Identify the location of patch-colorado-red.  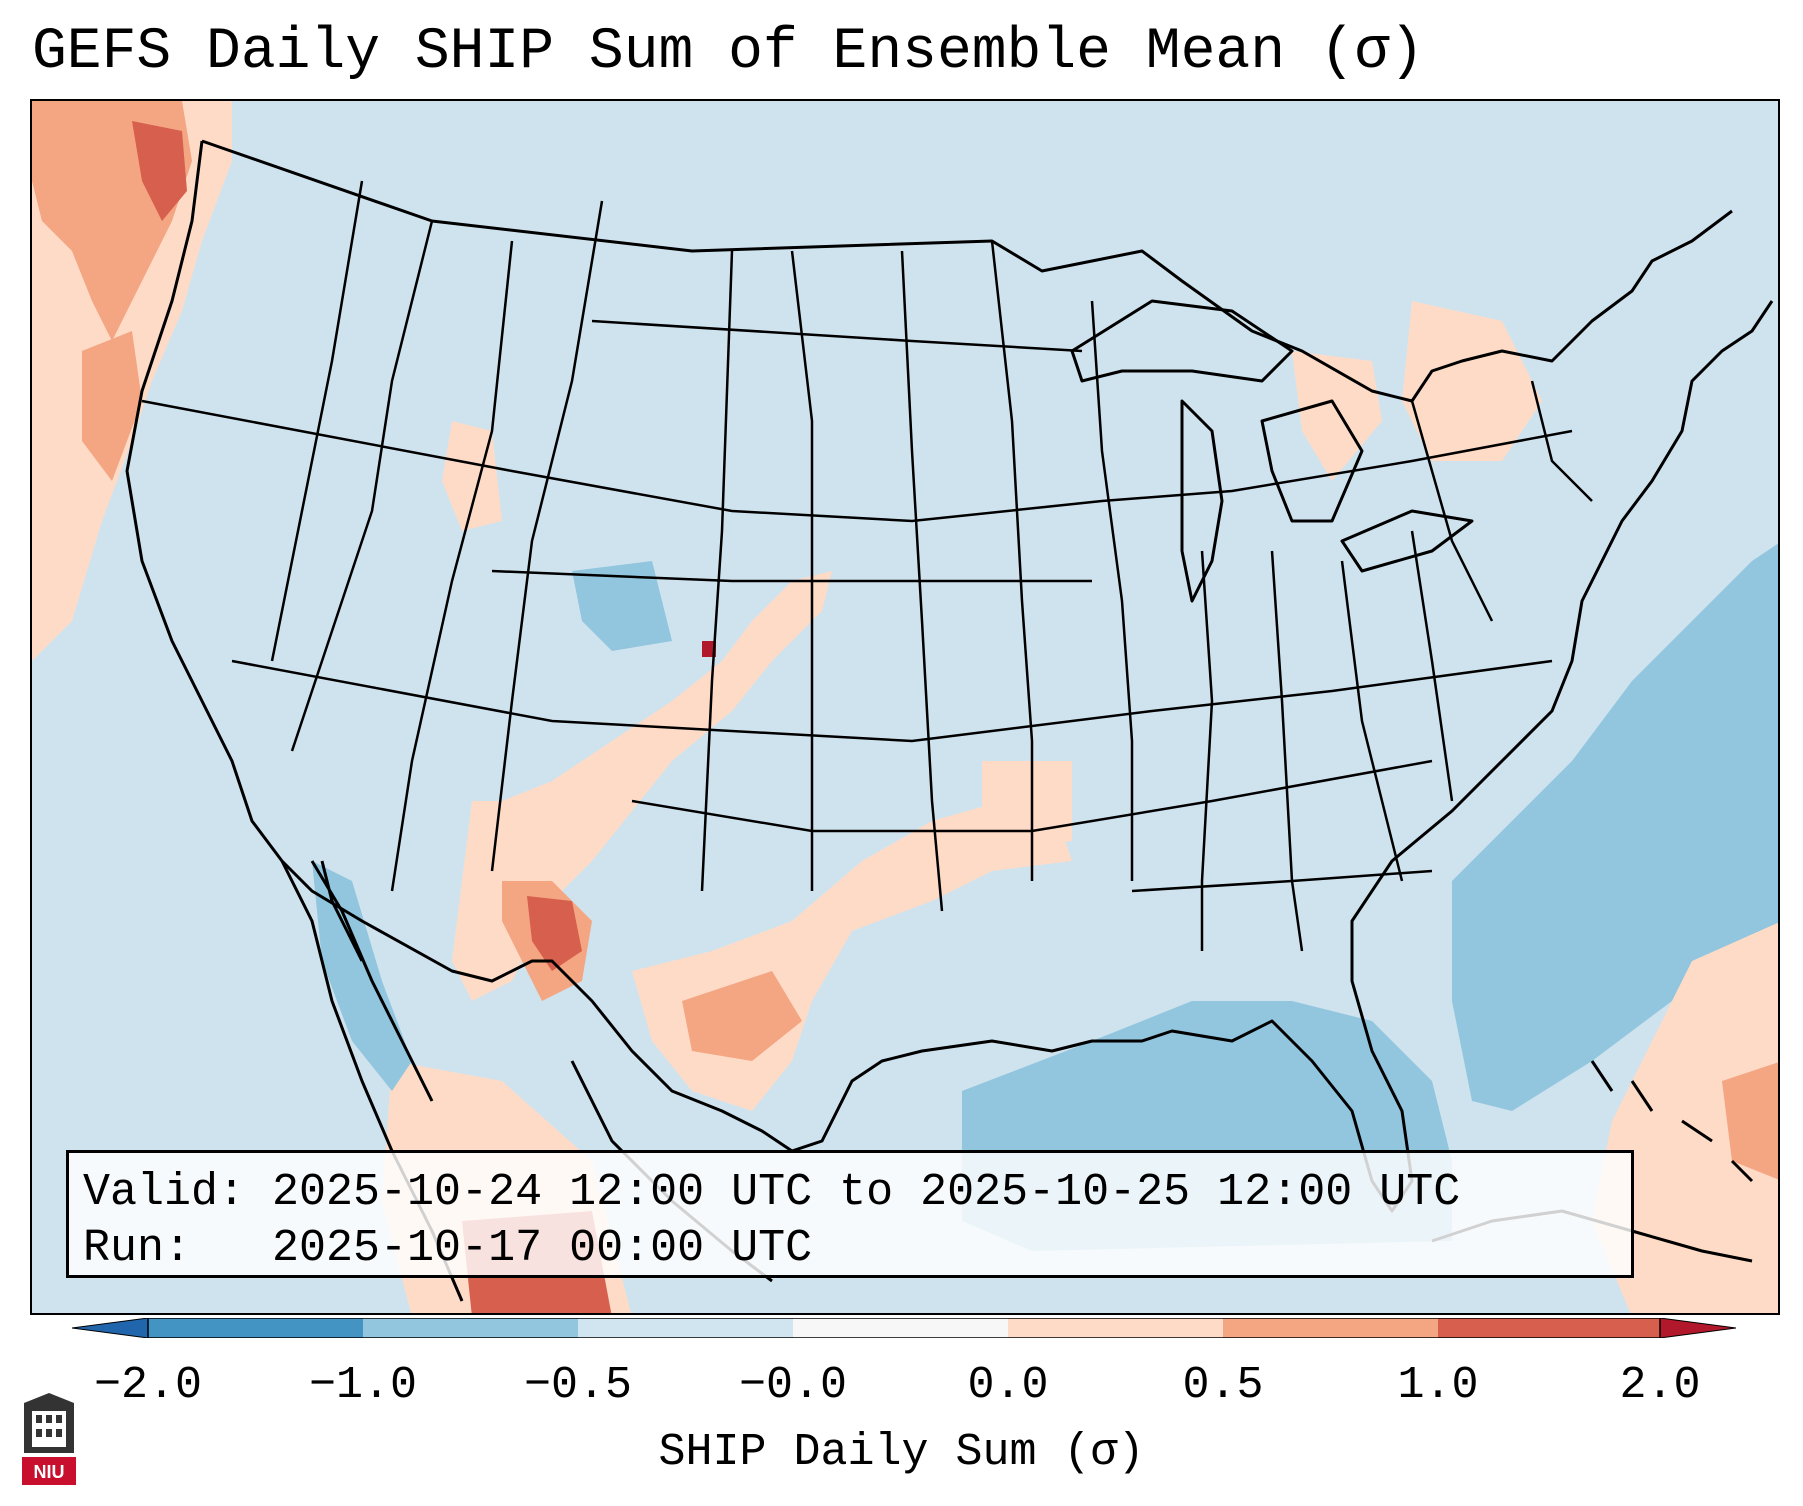
(709, 649).